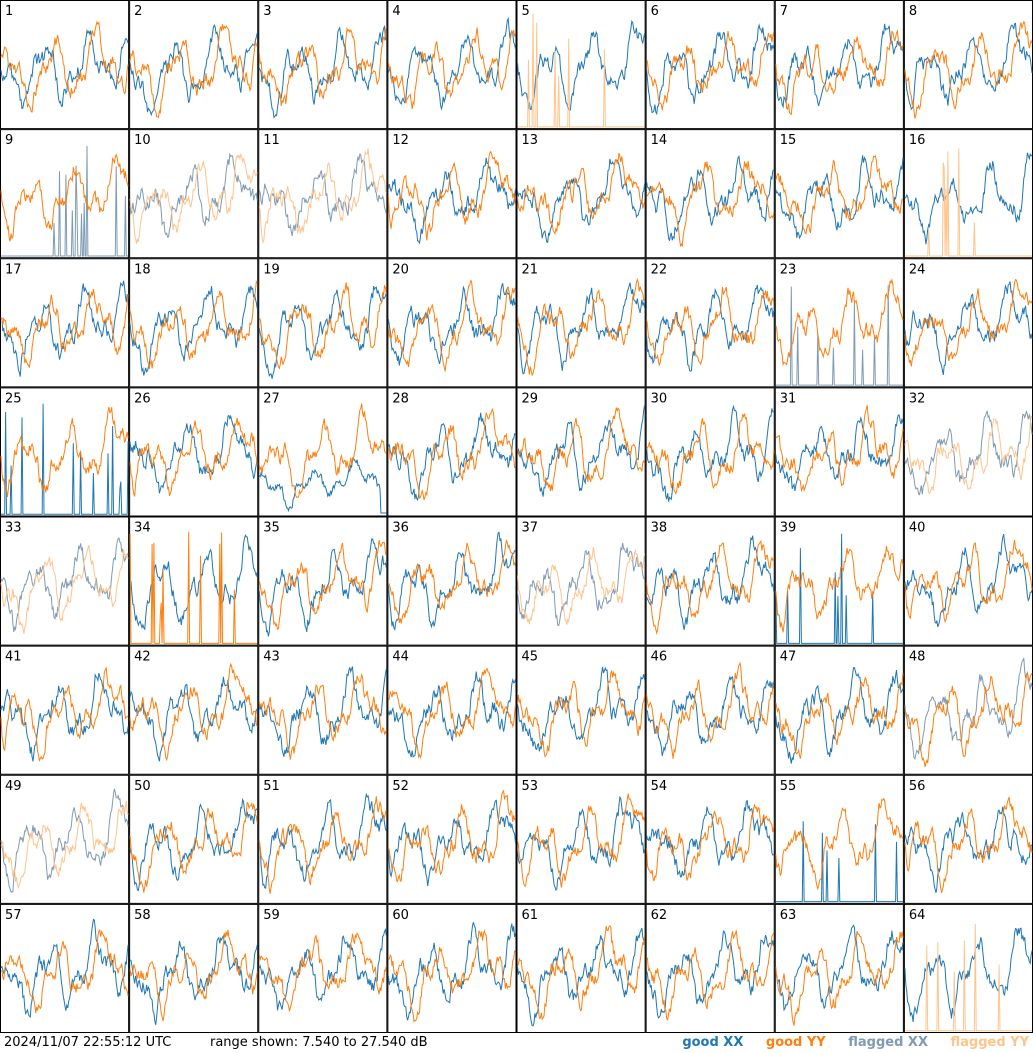 This screenshot has height=1053, width=1033. What do you see at coordinates (917, 398) in the screenshot?
I see `panel-label: 32` at bounding box center [917, 398].